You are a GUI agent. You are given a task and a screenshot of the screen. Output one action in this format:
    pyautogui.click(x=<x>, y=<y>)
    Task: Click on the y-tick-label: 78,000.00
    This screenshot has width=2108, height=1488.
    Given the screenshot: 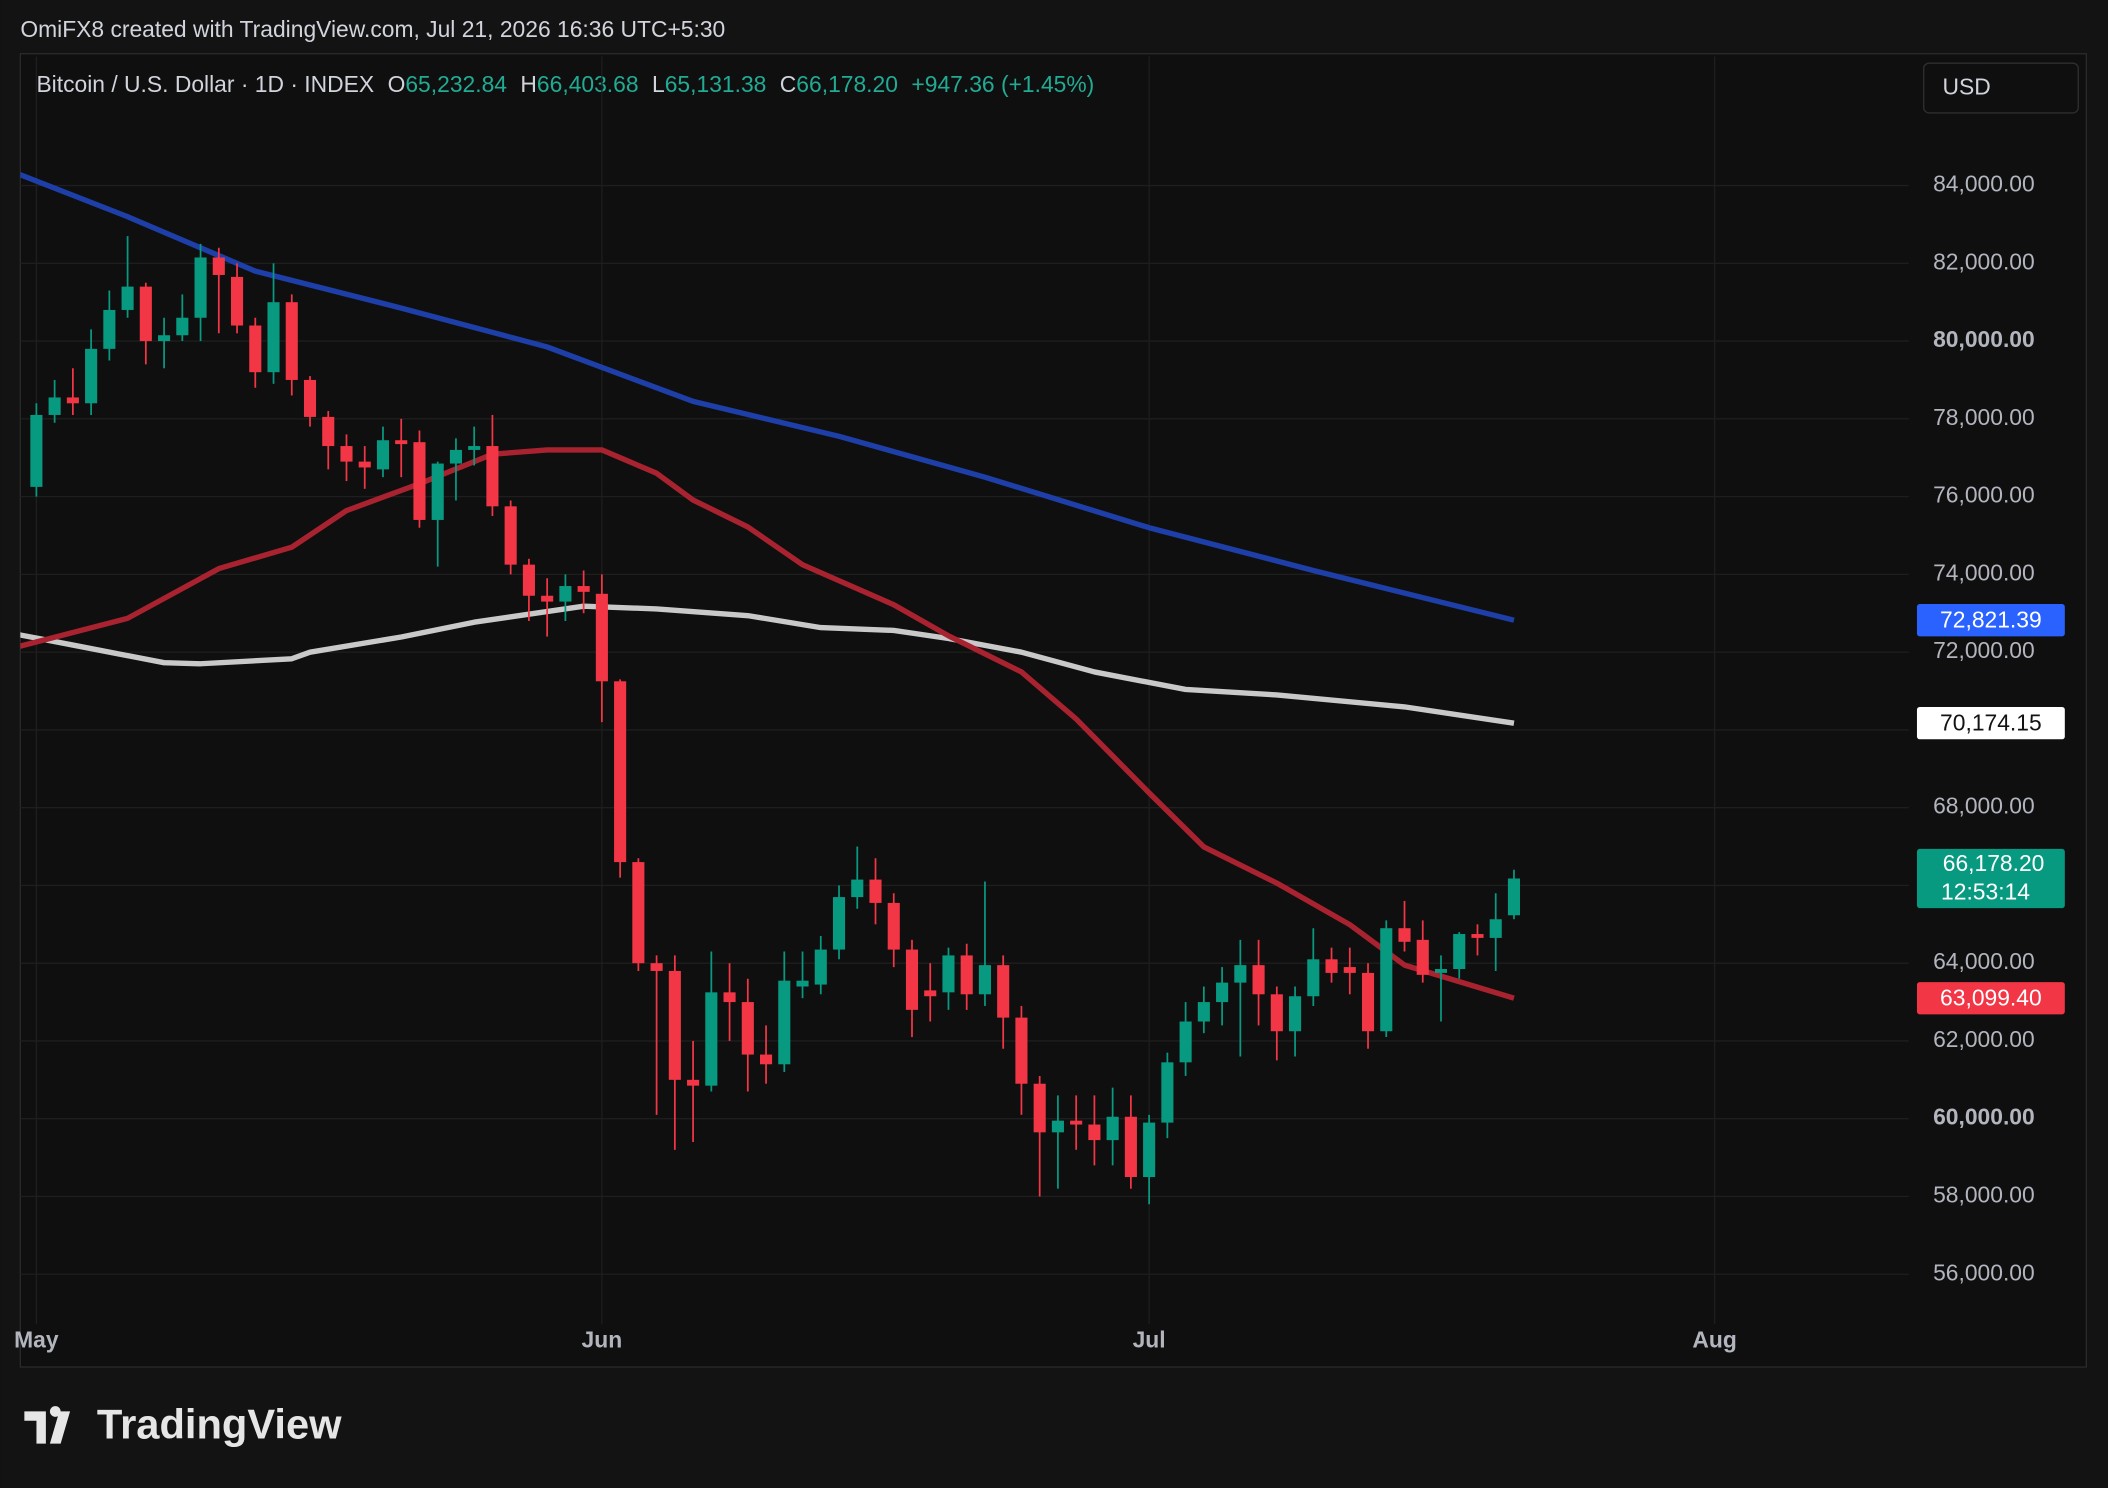 What is the action you would take?
    pyautogui.click(x=1984, y=417)
    